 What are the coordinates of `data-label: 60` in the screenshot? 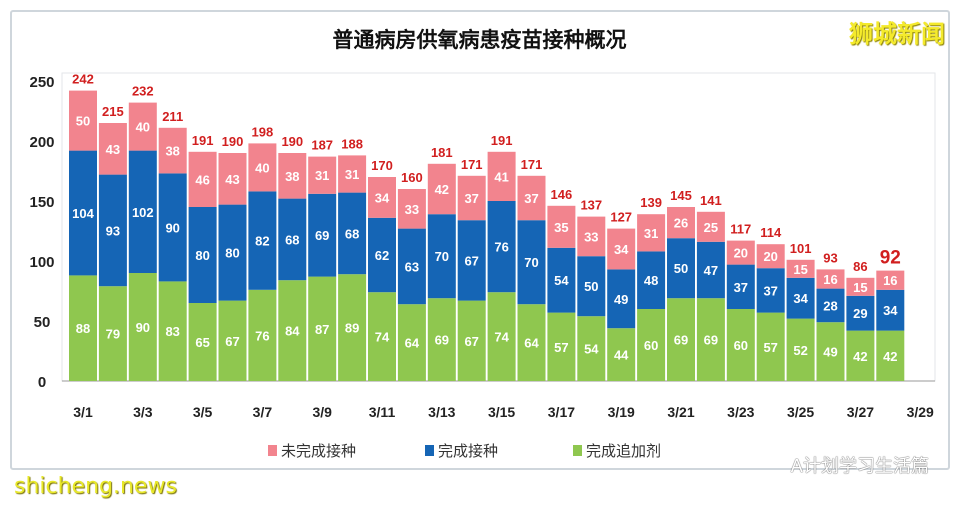 It's located at (651, 345).